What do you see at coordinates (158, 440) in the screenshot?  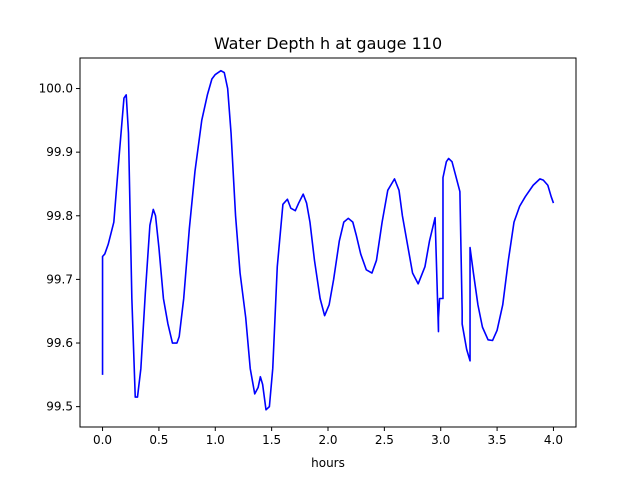 I see `x-tick-label: 0.5` at bounding box center [158, 440].